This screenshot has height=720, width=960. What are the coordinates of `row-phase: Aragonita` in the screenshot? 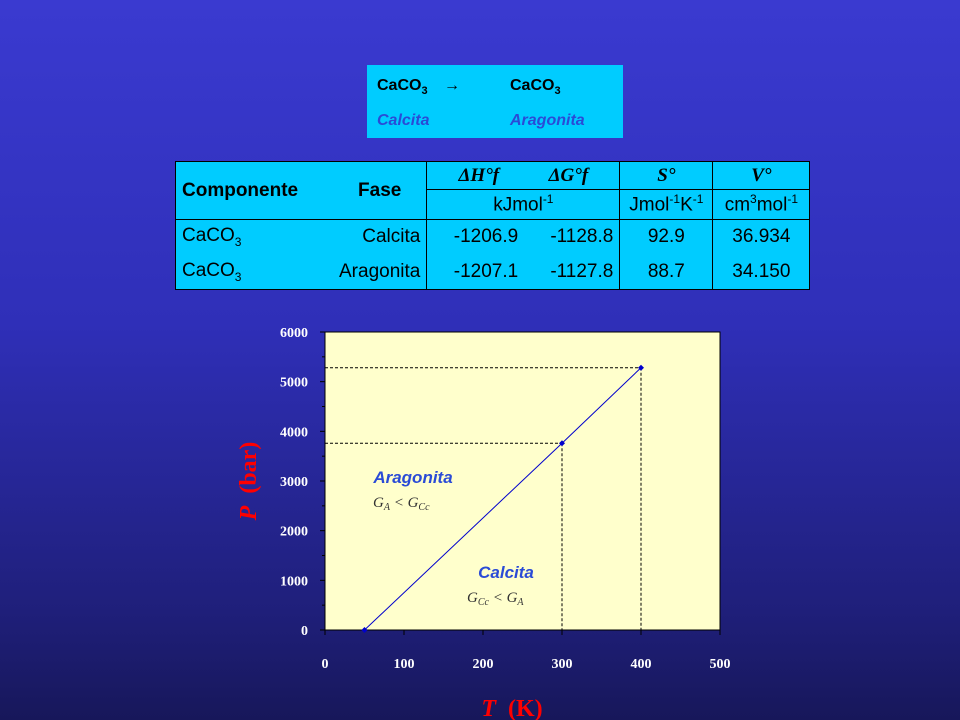 It's located at (380, 272).